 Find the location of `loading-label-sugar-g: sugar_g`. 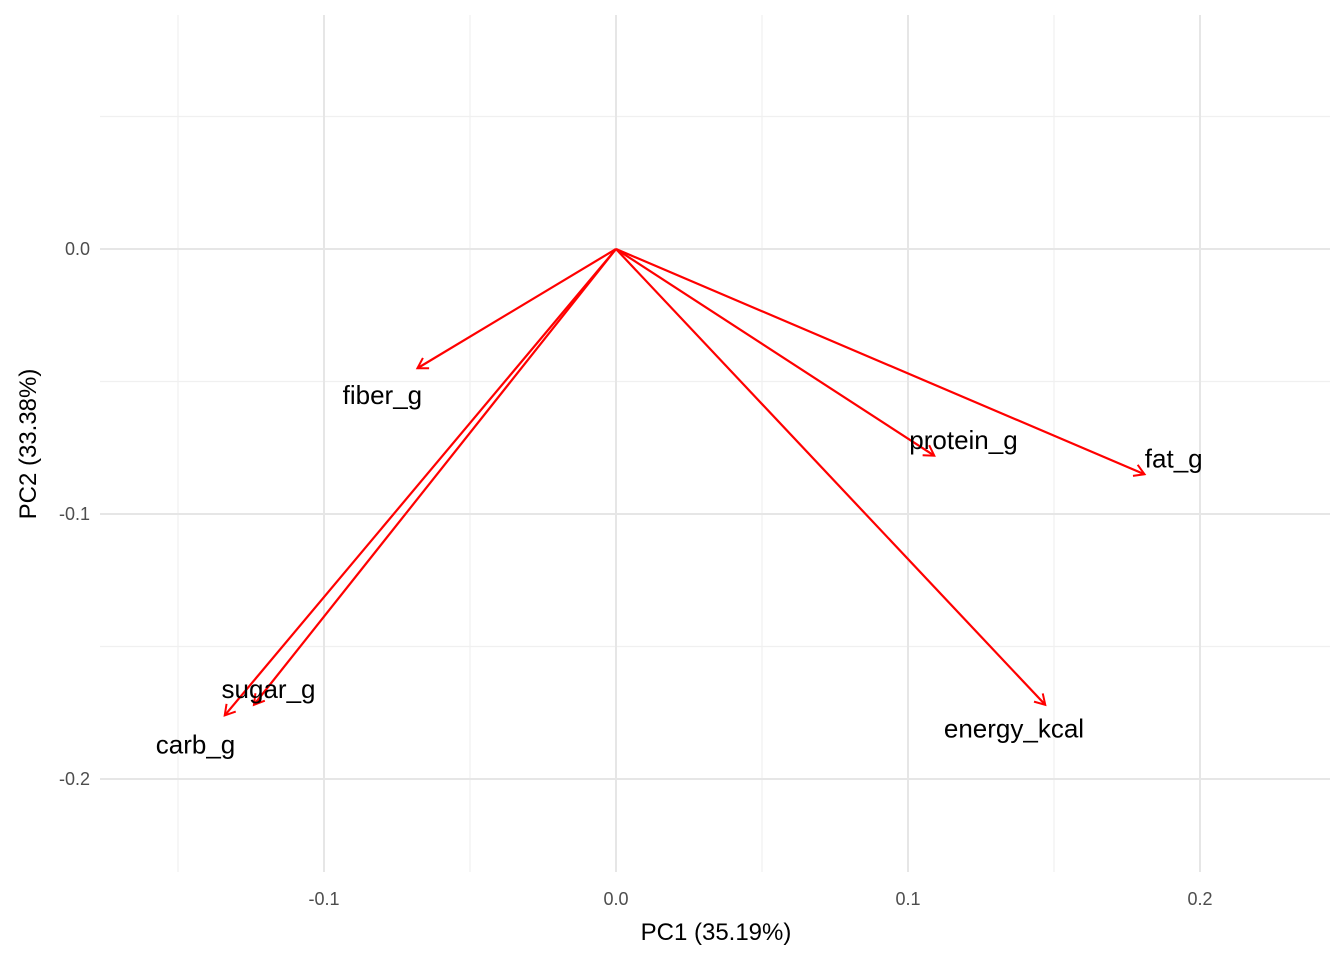

loading-label-sugar-g: sugar_g is located at coordinates (269, 689).